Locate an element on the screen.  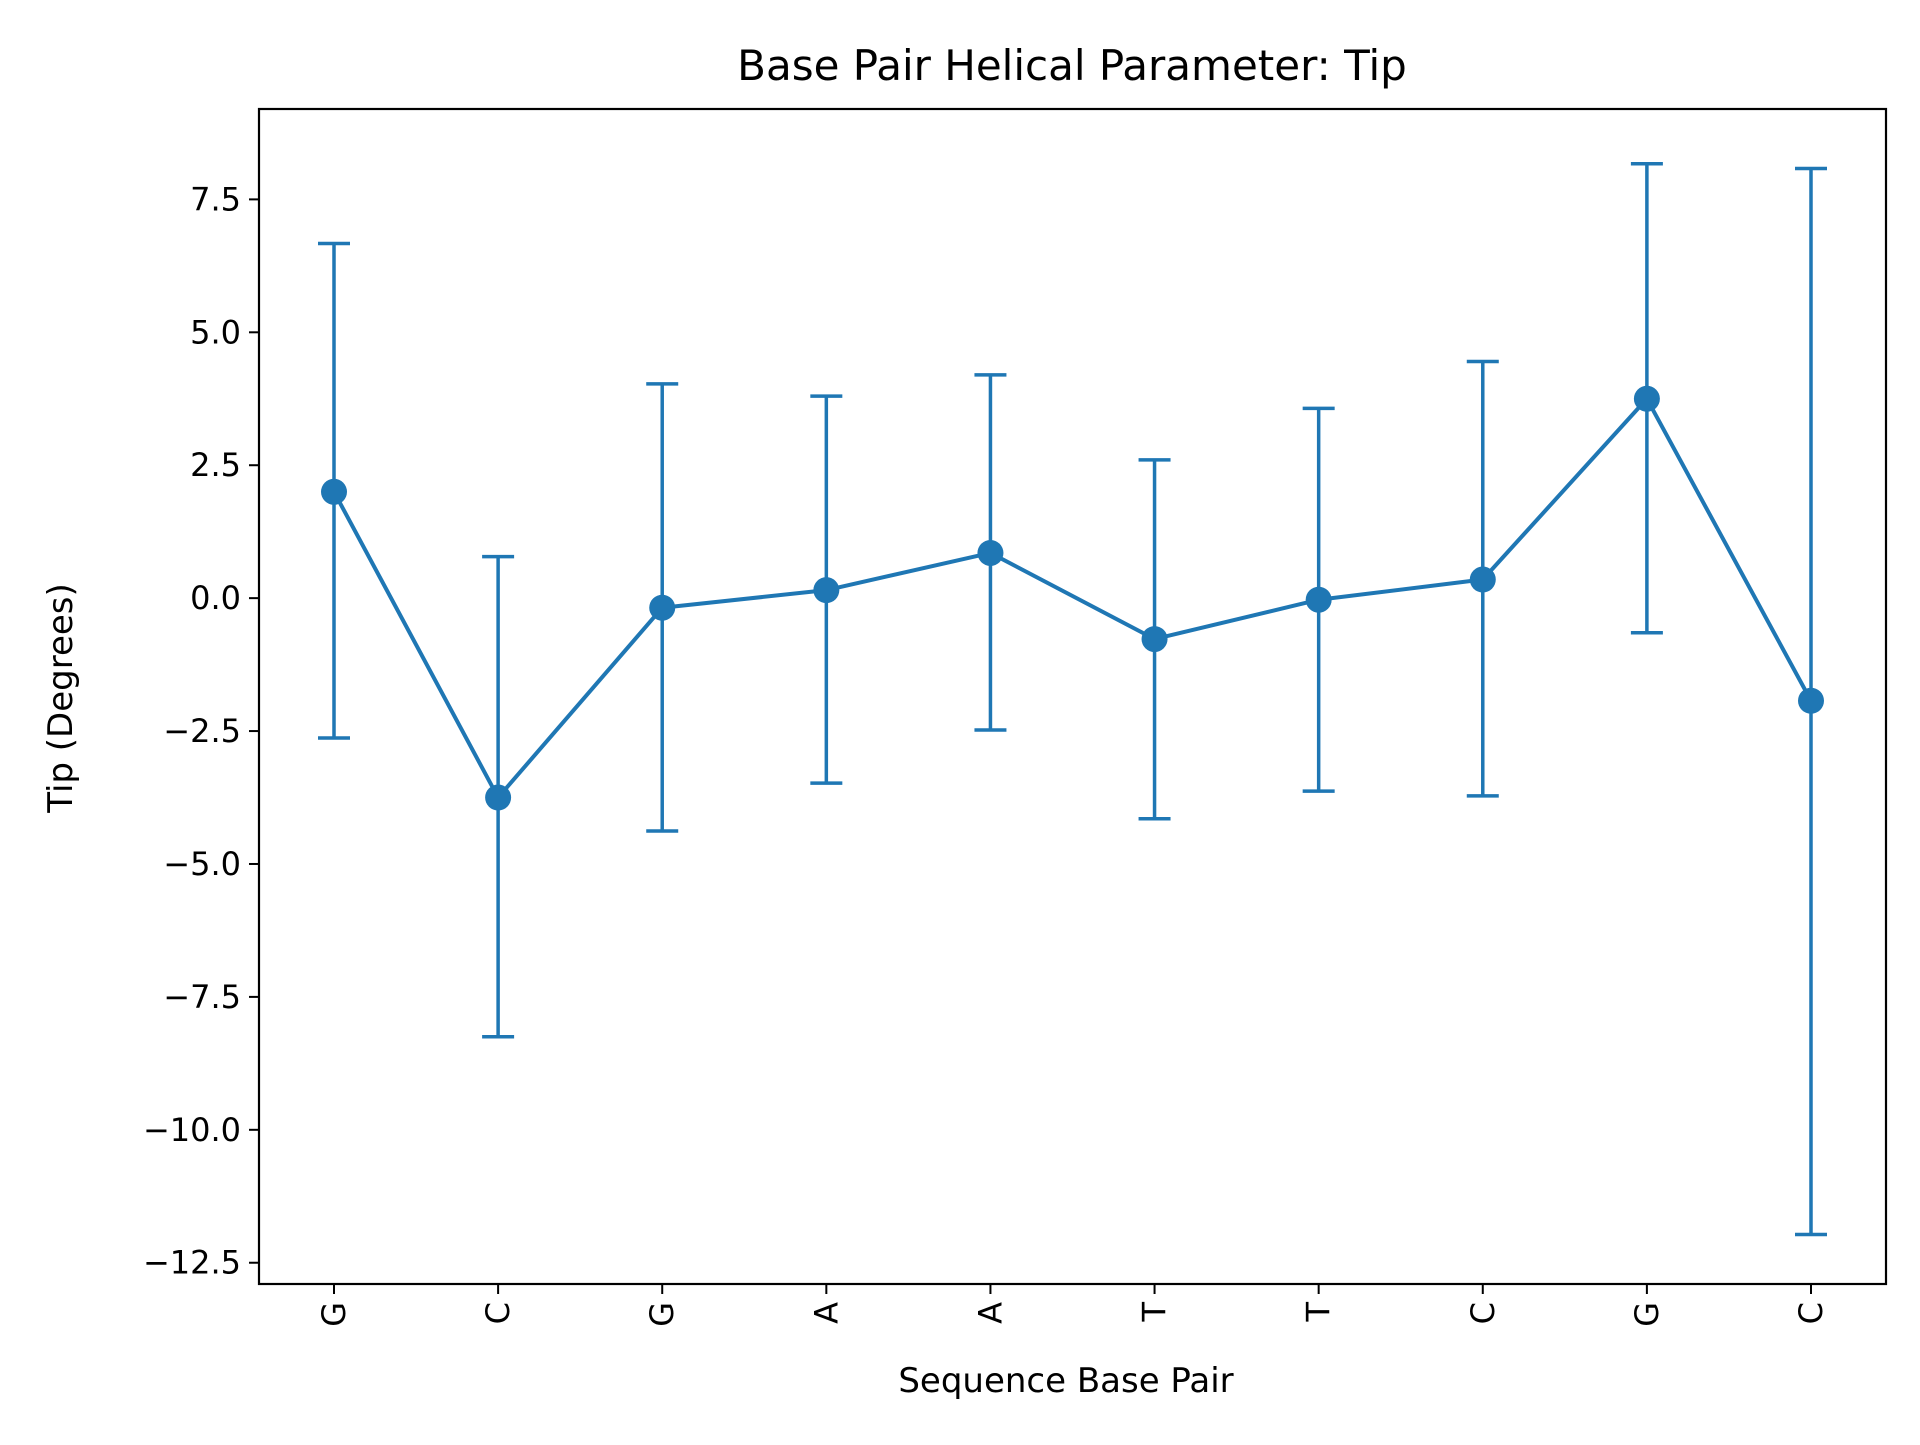
y-tick-label: −2.5 is located at coordinates (202, 731).